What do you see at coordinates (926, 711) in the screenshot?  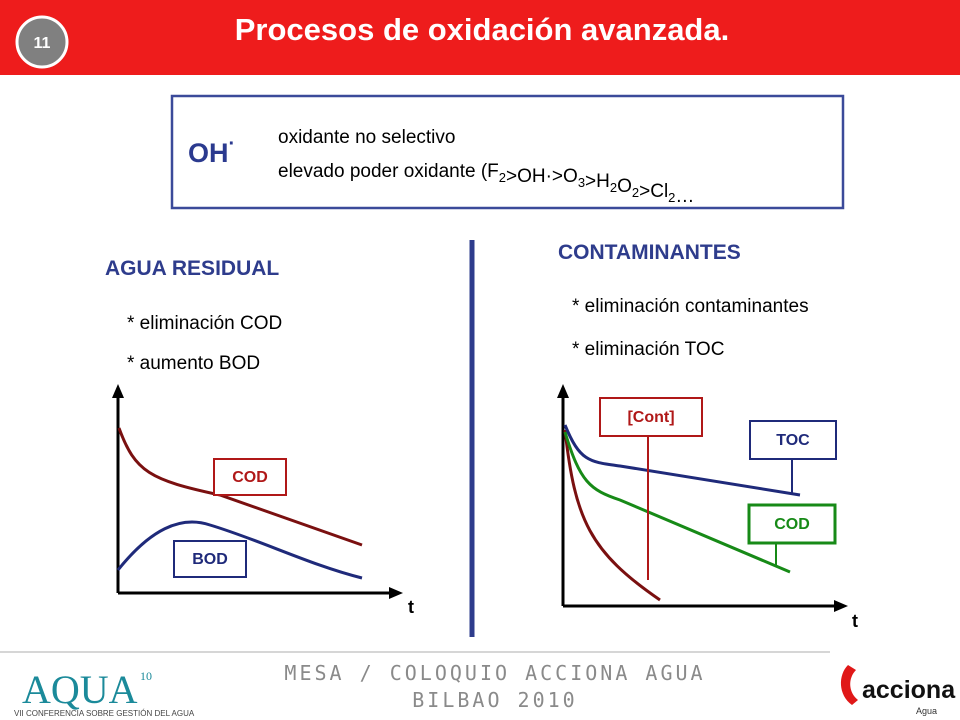 I see `acciona-division: Agua` at bounding box center [926, 711].